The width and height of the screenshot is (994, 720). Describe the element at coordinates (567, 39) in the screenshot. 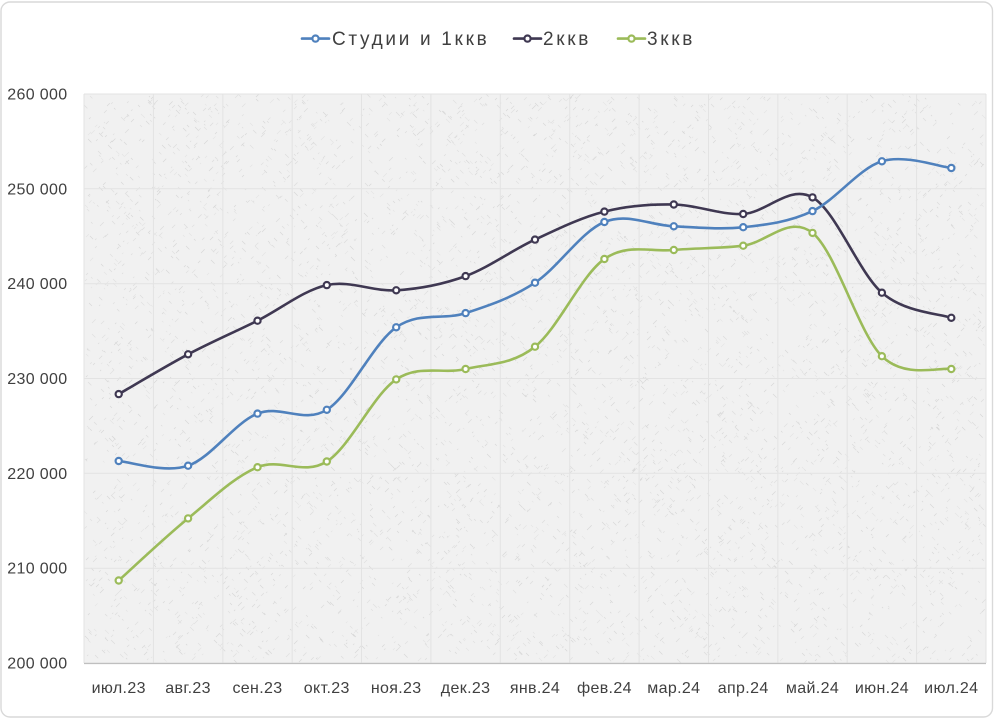

I see `svg-text: 2ккв` at that location.